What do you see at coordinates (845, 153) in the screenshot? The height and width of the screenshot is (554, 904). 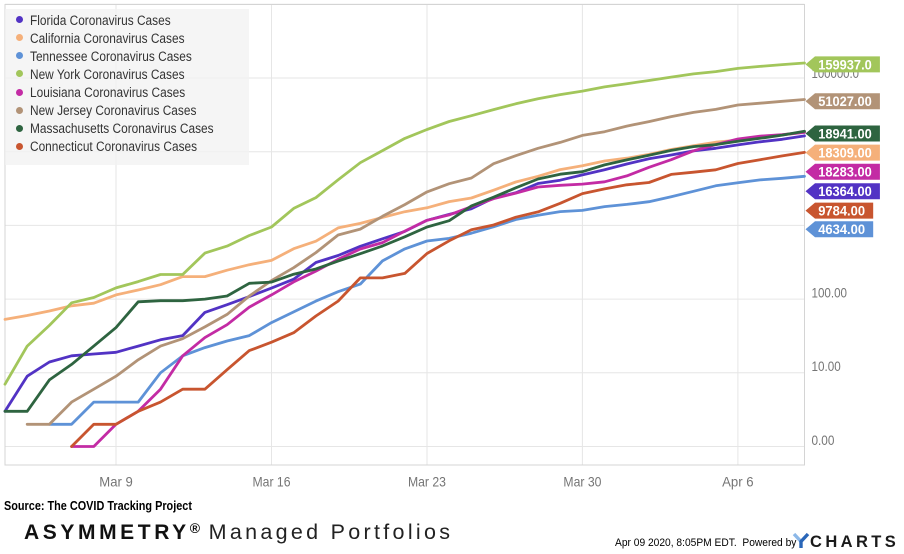 I see `svg-text: 18309.00` at bounding box center [845, 153].